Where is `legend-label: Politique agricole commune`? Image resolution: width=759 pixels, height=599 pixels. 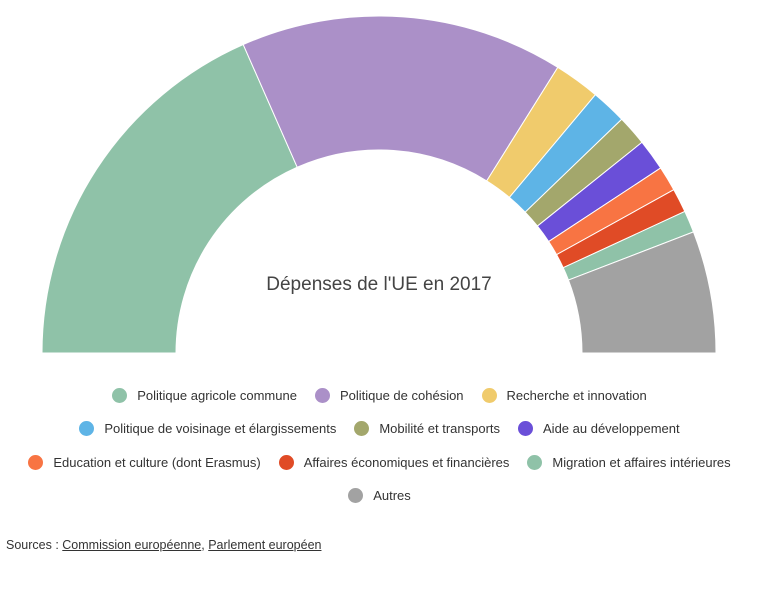 legend-label: Politique agricole commune is located at coordinates (217, 395).